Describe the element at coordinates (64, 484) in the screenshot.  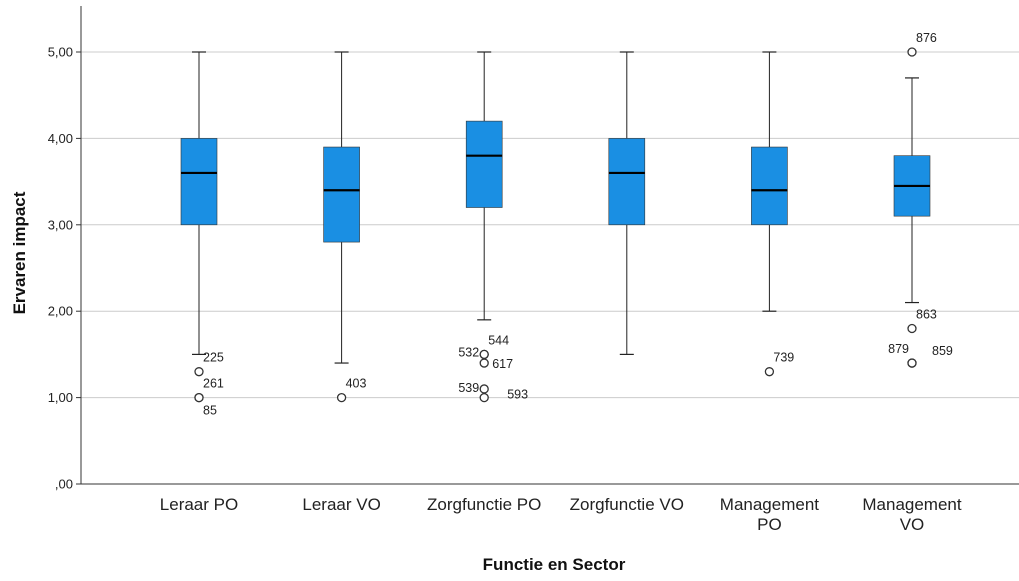
I see `y-tick-label: ,00` at that location.